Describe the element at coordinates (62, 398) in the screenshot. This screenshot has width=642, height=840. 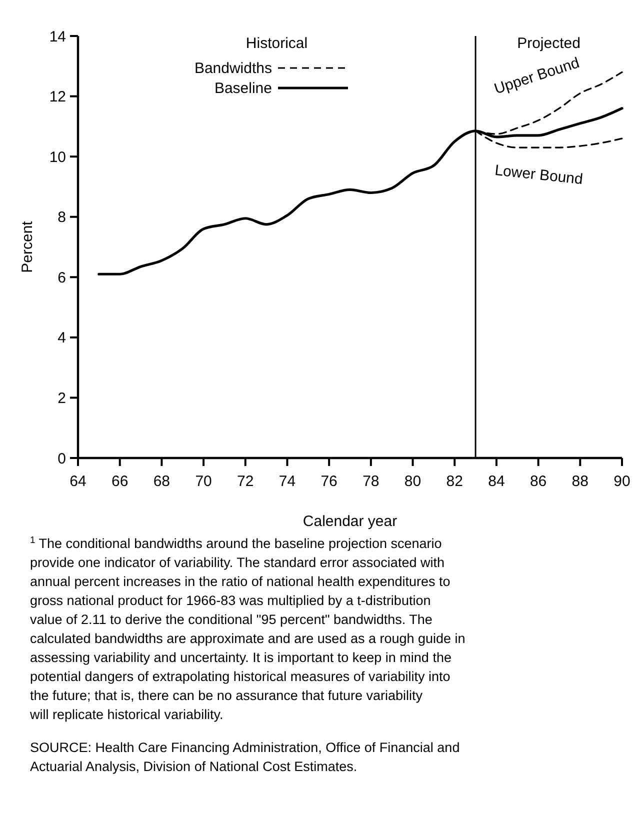
I see `y-tick-label: 2` at that location.